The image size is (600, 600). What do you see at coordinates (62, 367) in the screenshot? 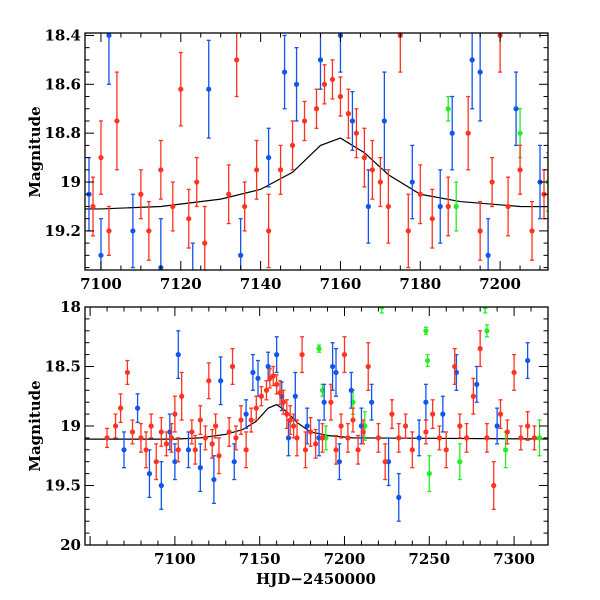
I see `y-tick-label: 18.5` at bounding box center [62, 367].